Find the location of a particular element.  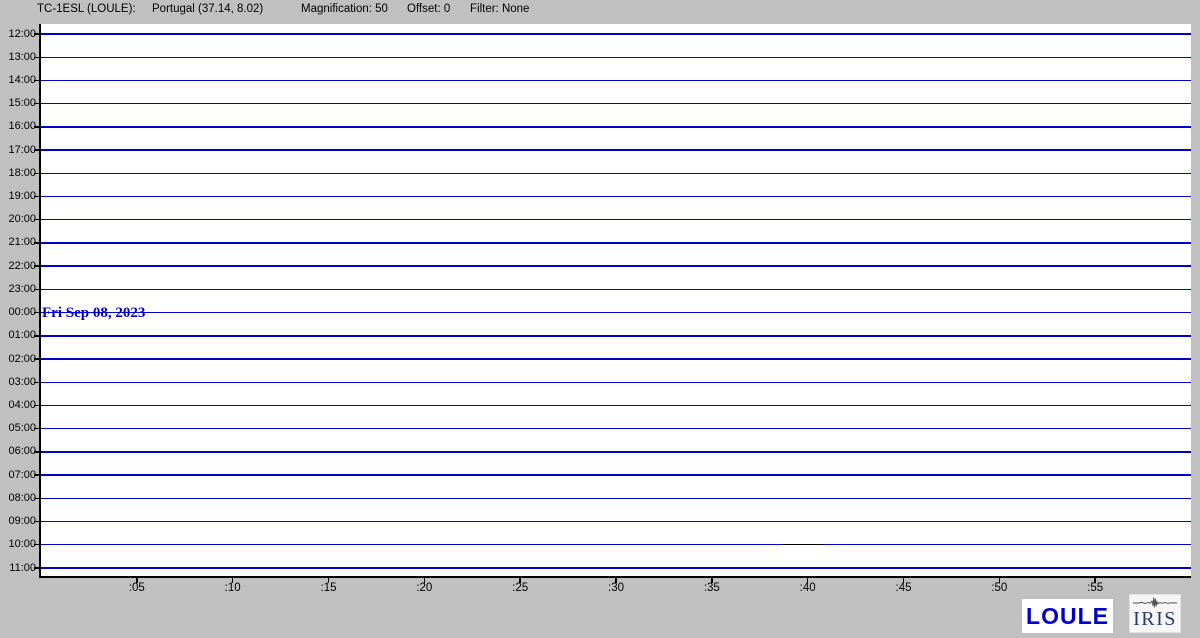

hour-label: 19:00 is located at coordinates (22, 196).